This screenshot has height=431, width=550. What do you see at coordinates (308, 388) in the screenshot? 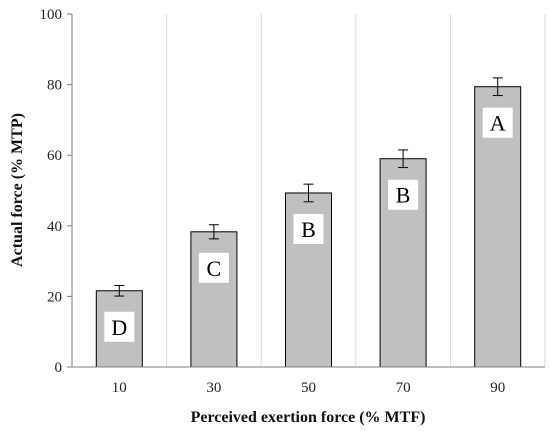
I see `x-tick-label: 50` at bounding box center [308, 388].